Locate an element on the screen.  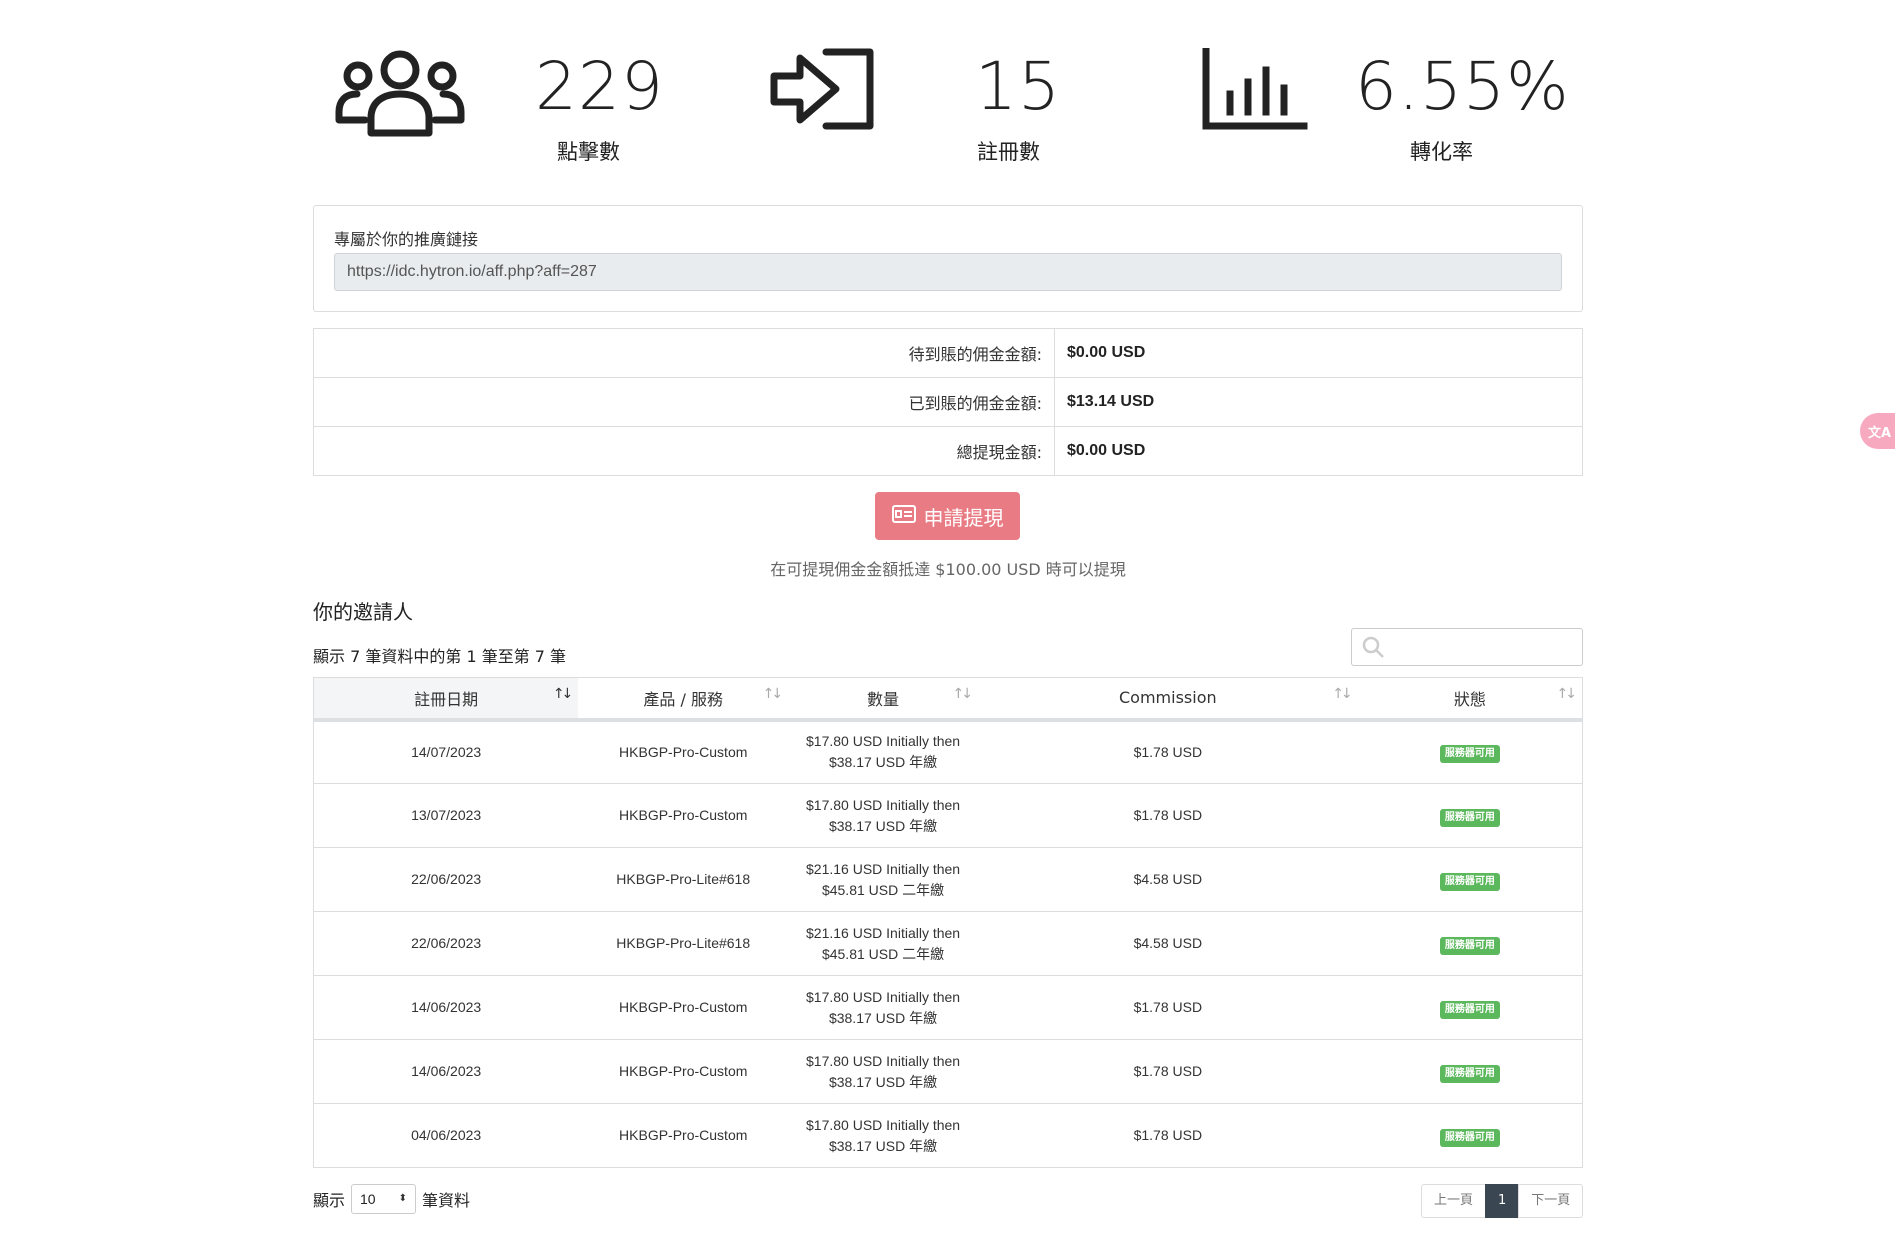
page-length-value: 10 is located at coordinates (368, 1199).